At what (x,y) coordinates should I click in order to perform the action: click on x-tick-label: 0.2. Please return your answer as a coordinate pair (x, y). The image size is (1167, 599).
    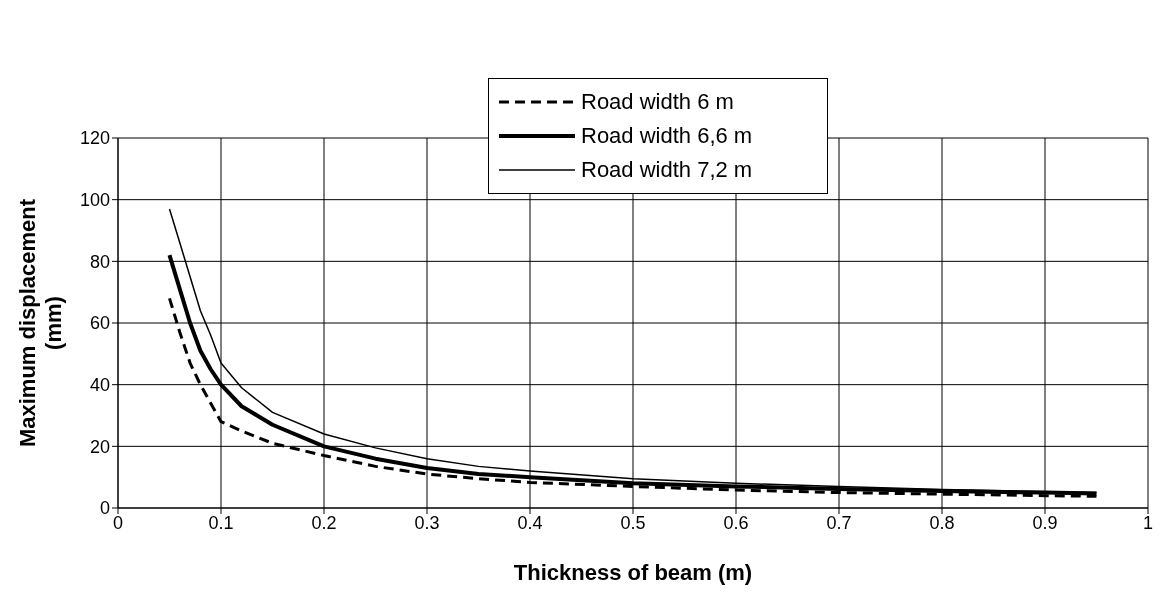
    Looking at the image, I should click on (324, 522).